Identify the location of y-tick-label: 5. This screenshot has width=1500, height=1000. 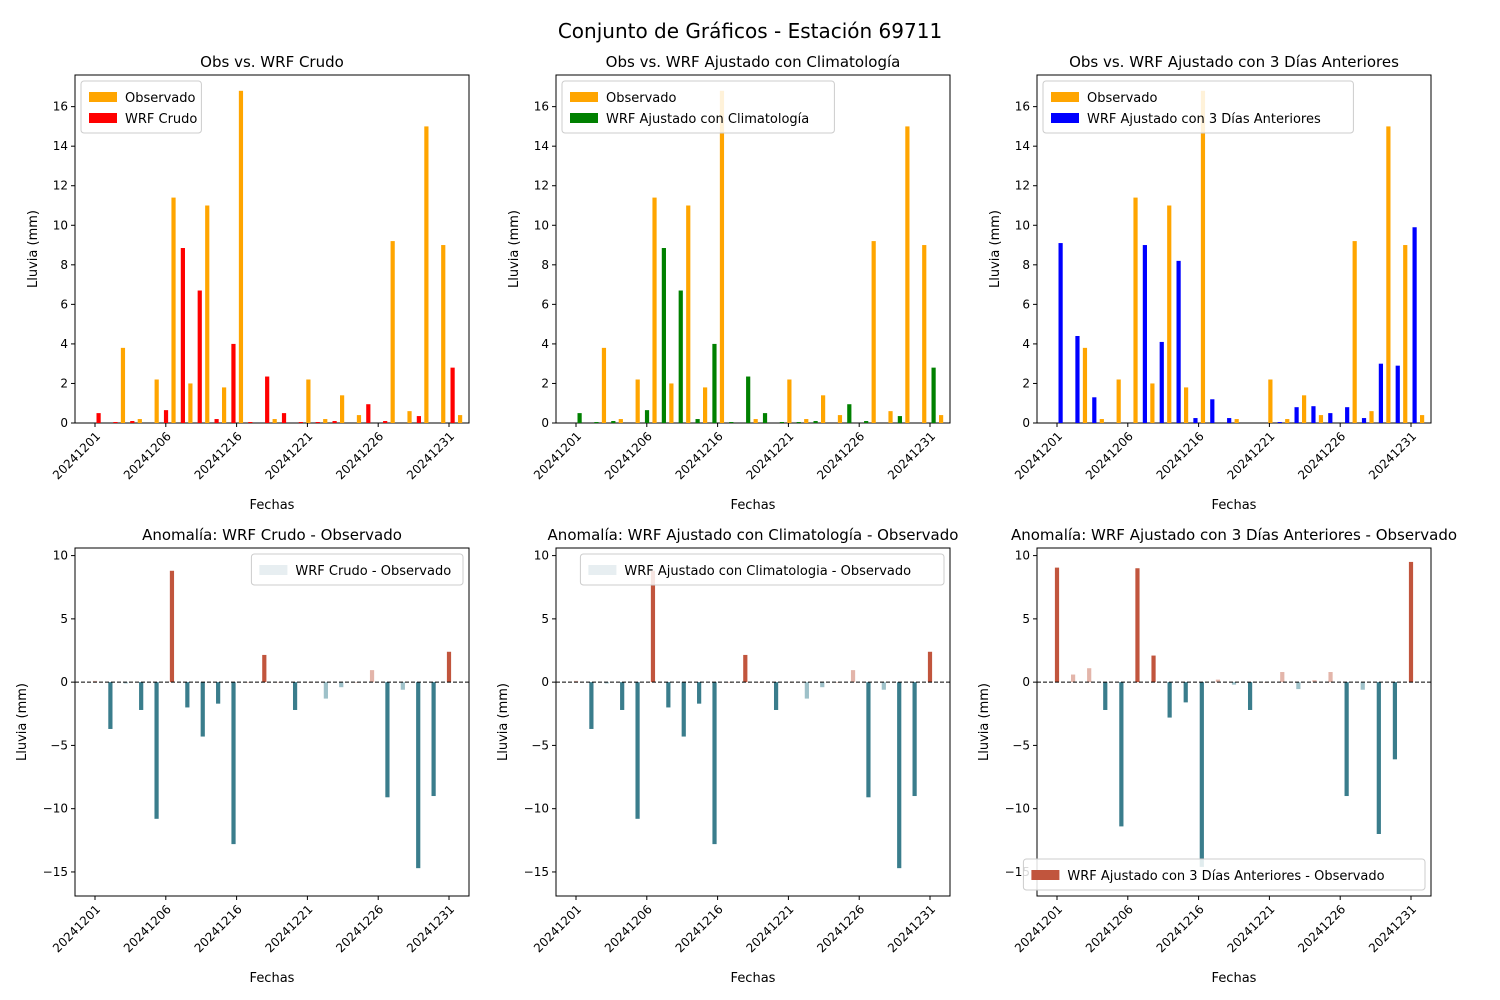
(1026, 619).